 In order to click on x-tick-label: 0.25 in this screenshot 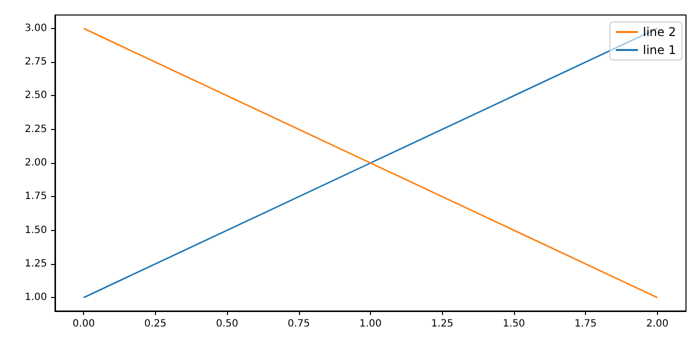, I will do `click(155, 324)`.